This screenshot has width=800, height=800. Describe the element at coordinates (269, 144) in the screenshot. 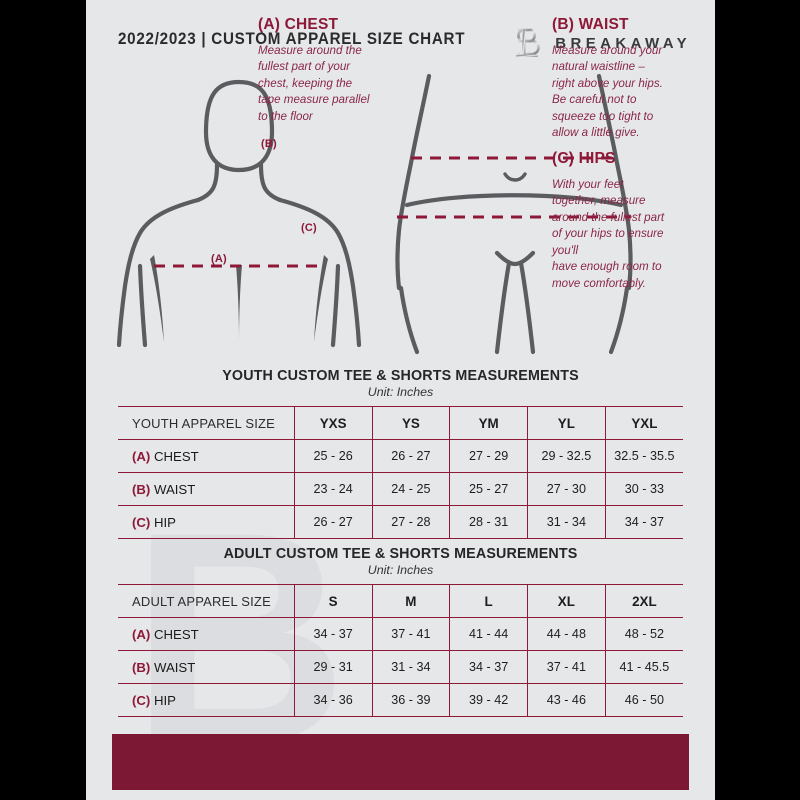

I see `marker-label-b: (B)` at that location.